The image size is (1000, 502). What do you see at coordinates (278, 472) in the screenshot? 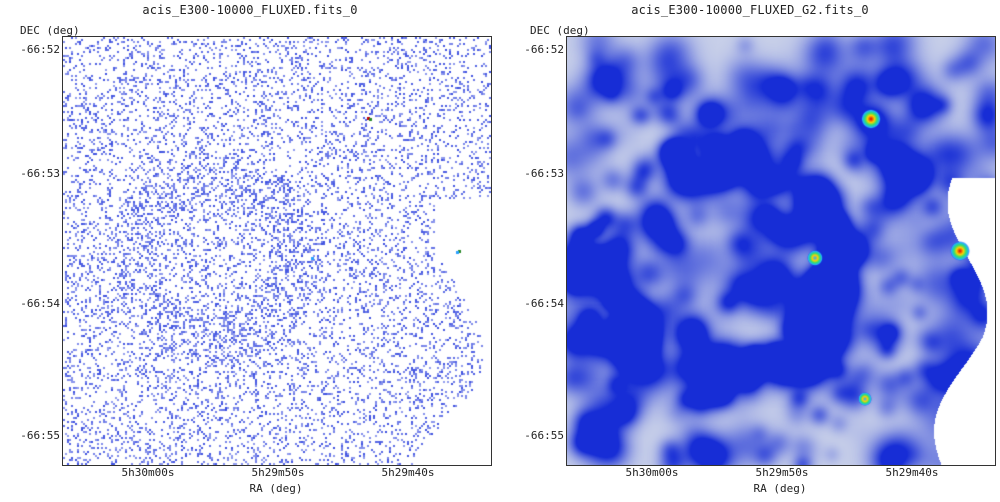
I see `left-xtick: 5h29m50s` at bounding box center [278, 472].